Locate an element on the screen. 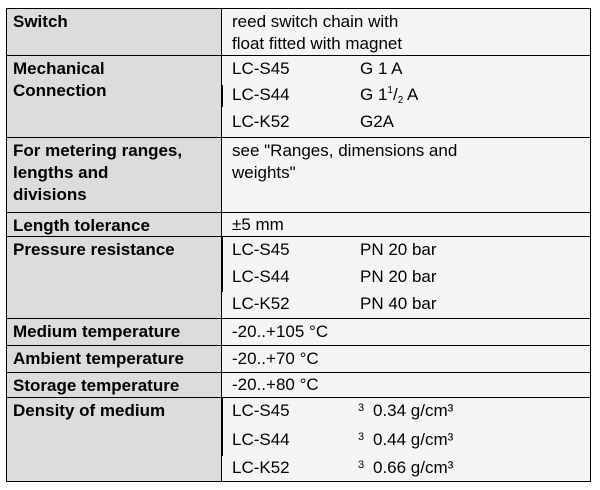  label-cell: Density of medium is located at coordinates (114, 439).